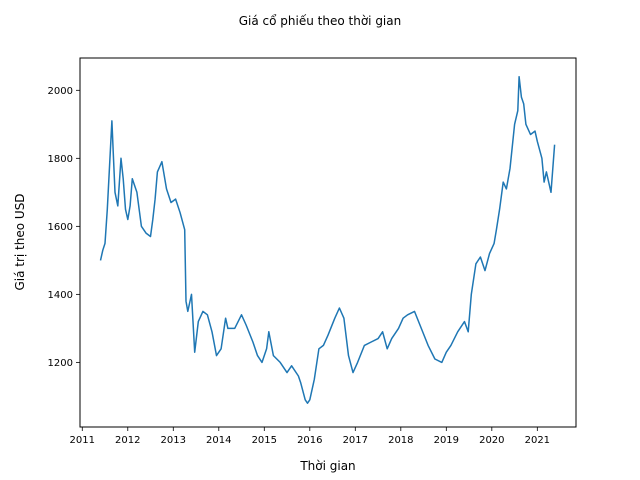  I want to click on x-tick-label: 2013, so click(173, 440).